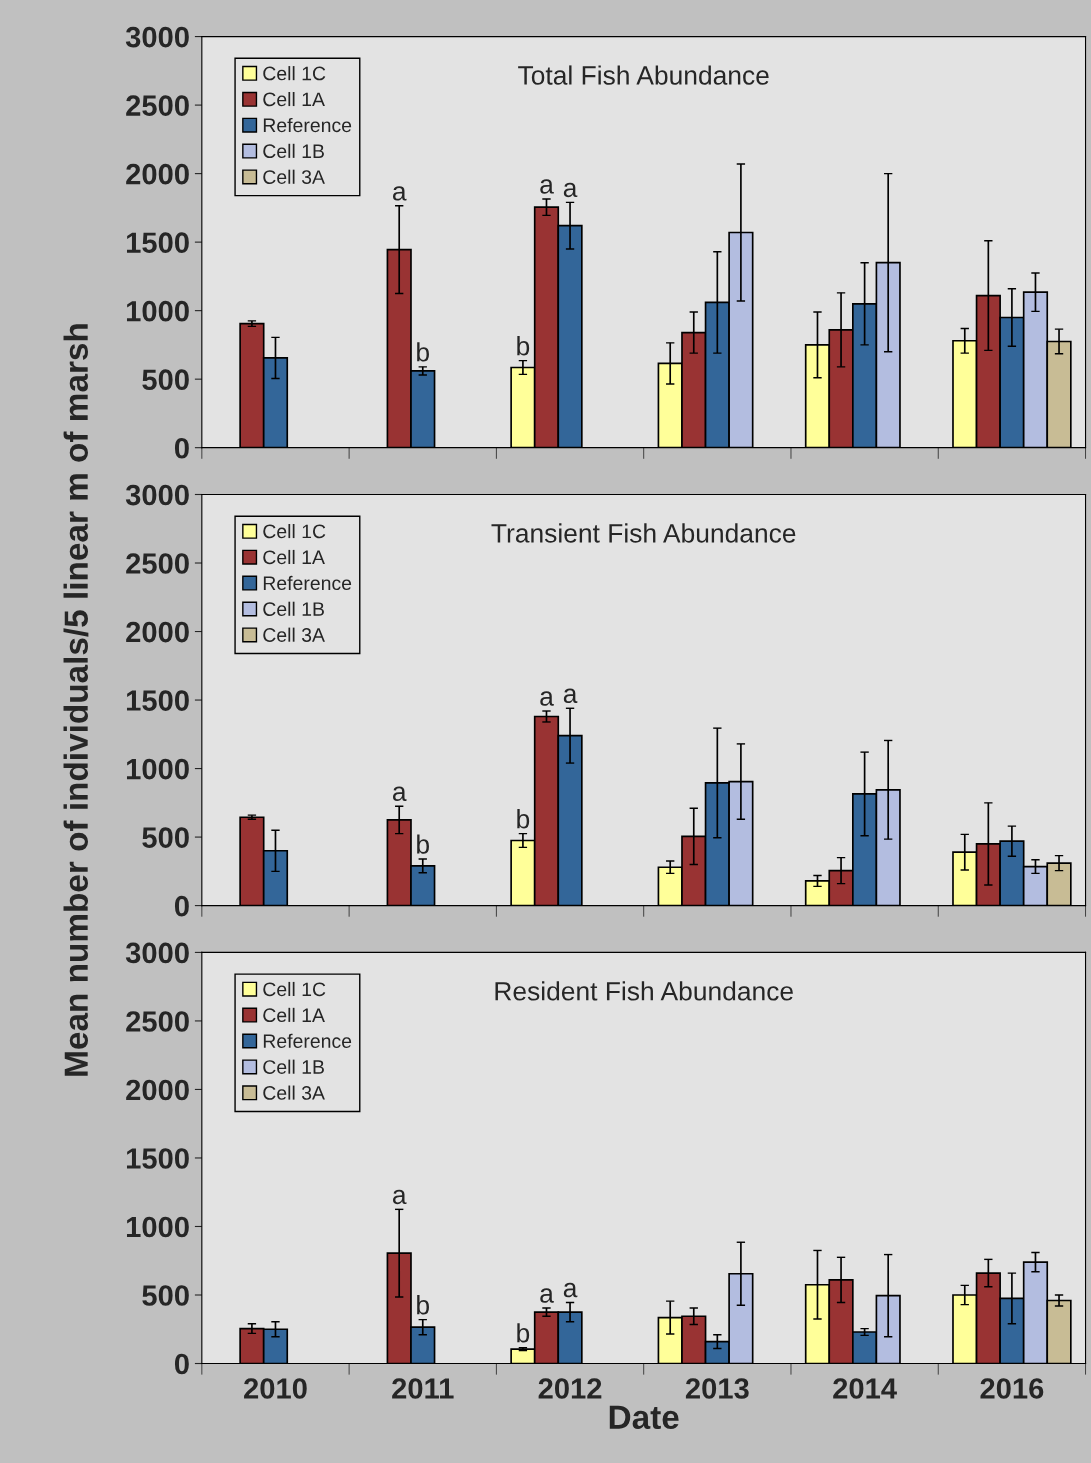  Describe the element at coordinates (643, 533) in the screenshot. I see `text: Transient Fish Abundance` at that location.